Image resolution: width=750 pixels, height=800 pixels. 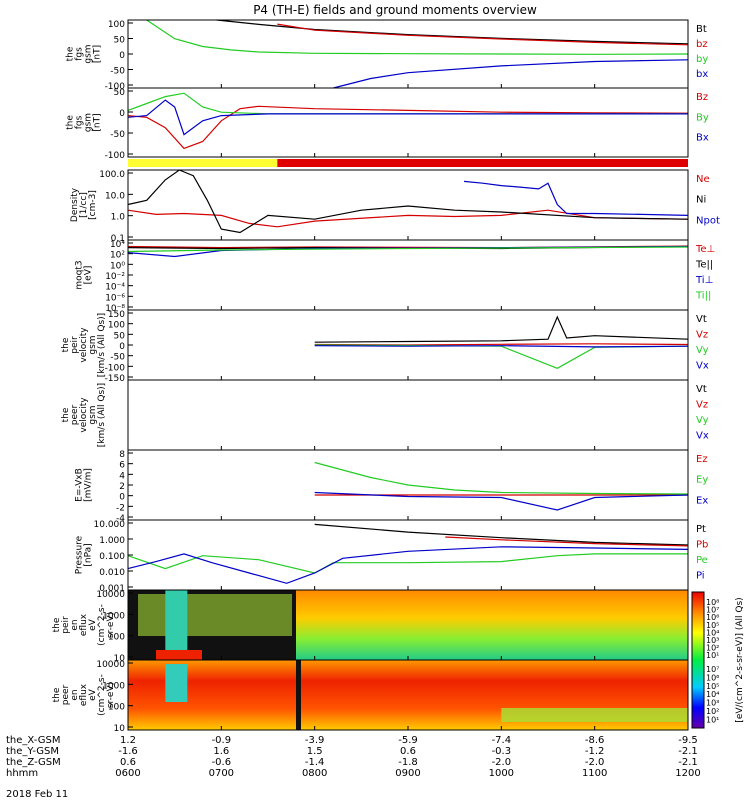 I want to click on legend-Ti⊥: Ti⊥, so click(x=704, y=280).